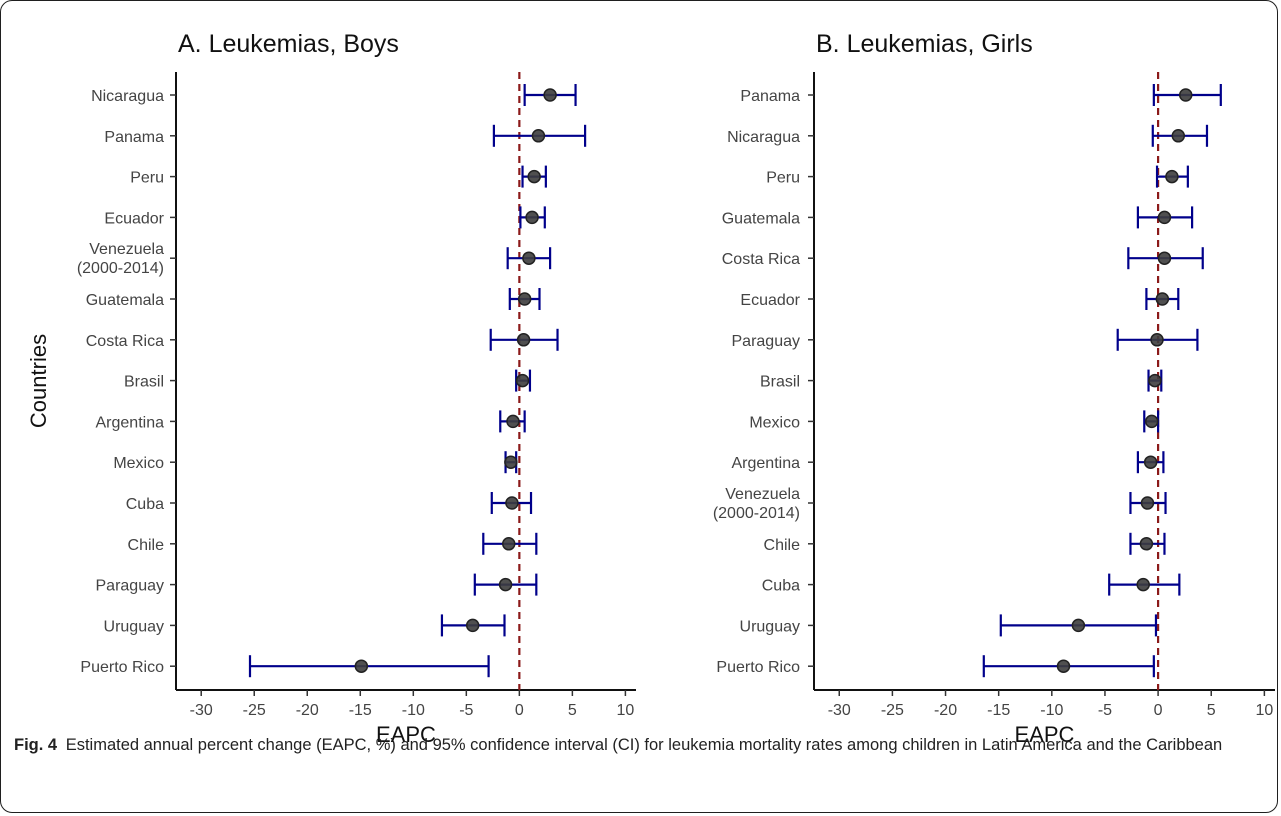  I want to click on panel-title: A. Leukemias, Boys, so click(288, 44).